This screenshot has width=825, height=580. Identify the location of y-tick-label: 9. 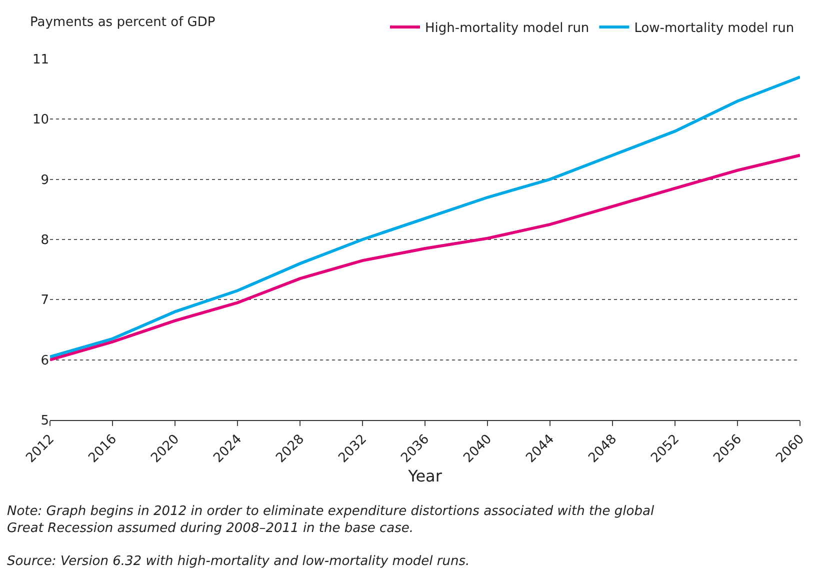
(44, 180).